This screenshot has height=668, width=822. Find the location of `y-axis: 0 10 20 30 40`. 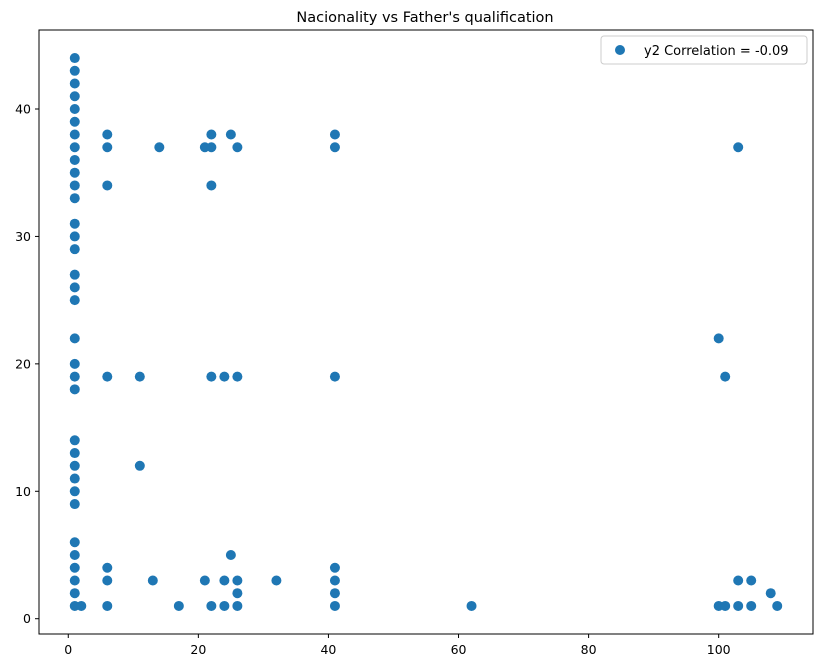

y-axis: 0 10 20 30 40 is located at coordinates (27, 364).